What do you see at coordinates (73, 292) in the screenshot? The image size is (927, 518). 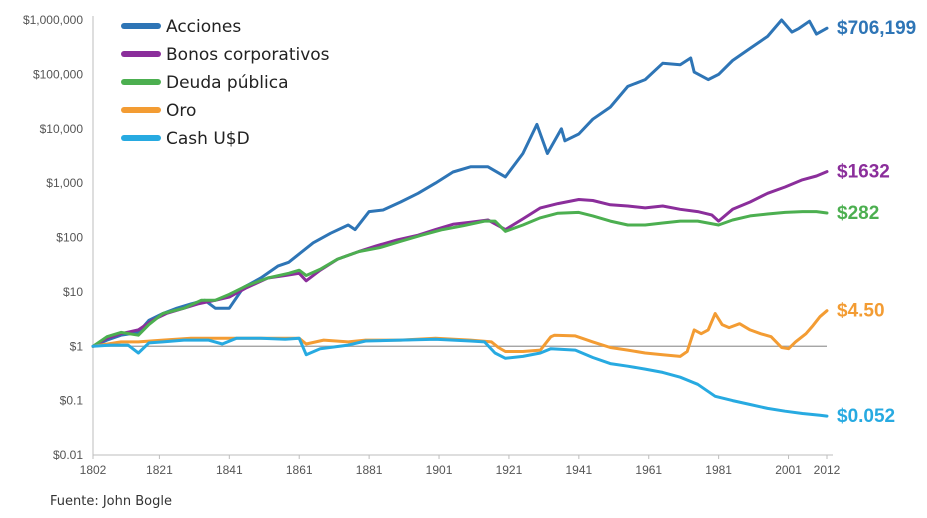 I see `y-tick-label: $10` at bounding box center [73, 292].